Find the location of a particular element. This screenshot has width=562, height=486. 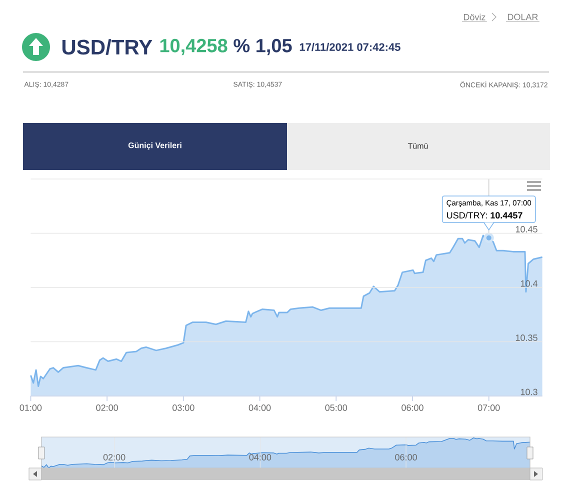

x-tick-label: 07:00 is located at coordinates (489, 407).